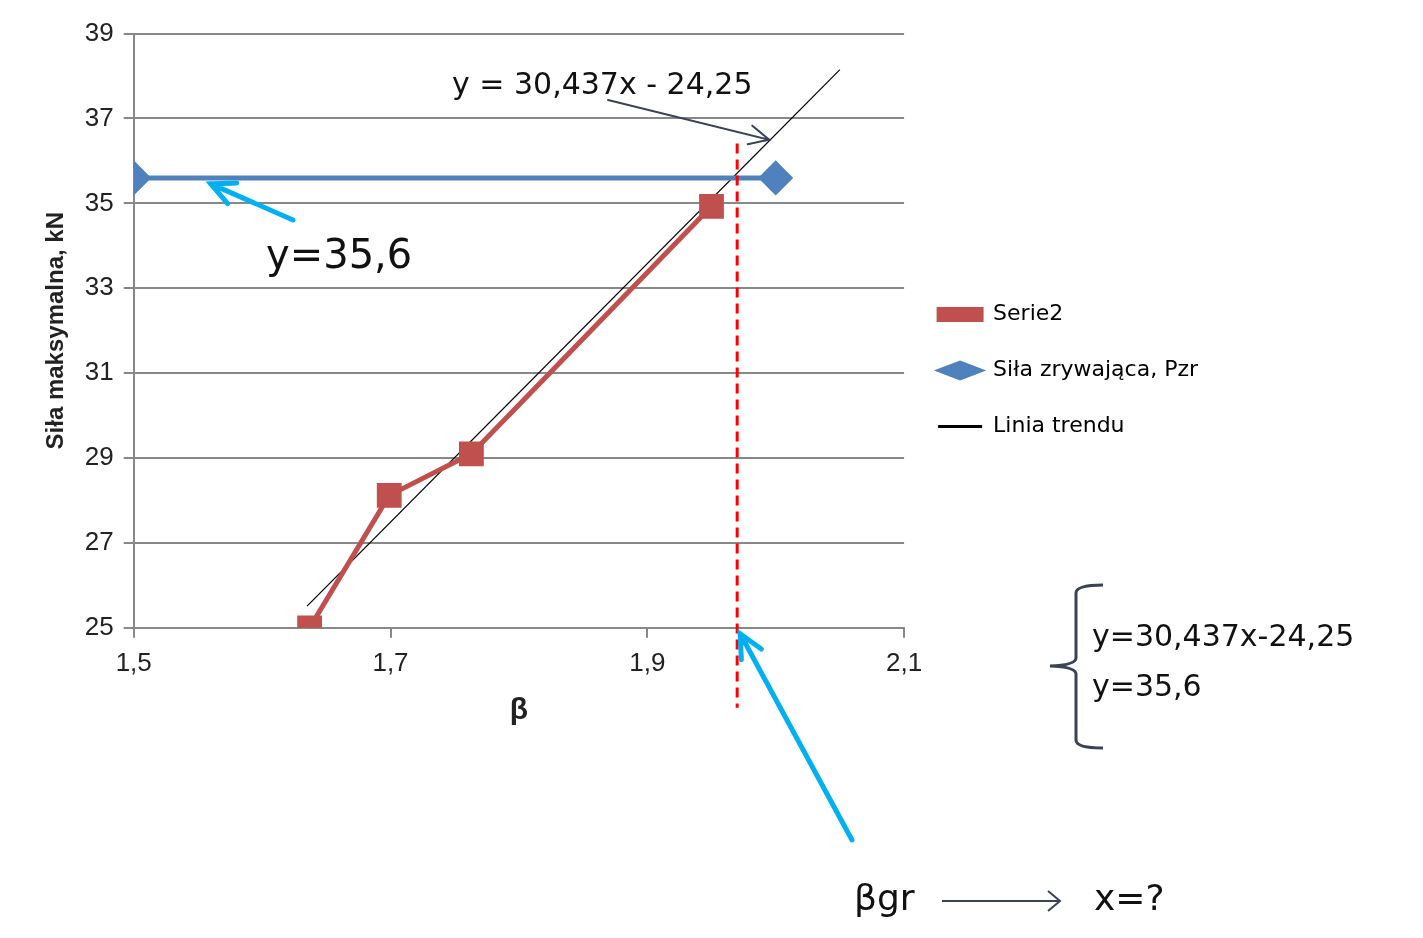  Describe the element at coordinates (55, 330) in the screenshot. I see `y-axis-title: Siła maksymalna, kN` at that location.